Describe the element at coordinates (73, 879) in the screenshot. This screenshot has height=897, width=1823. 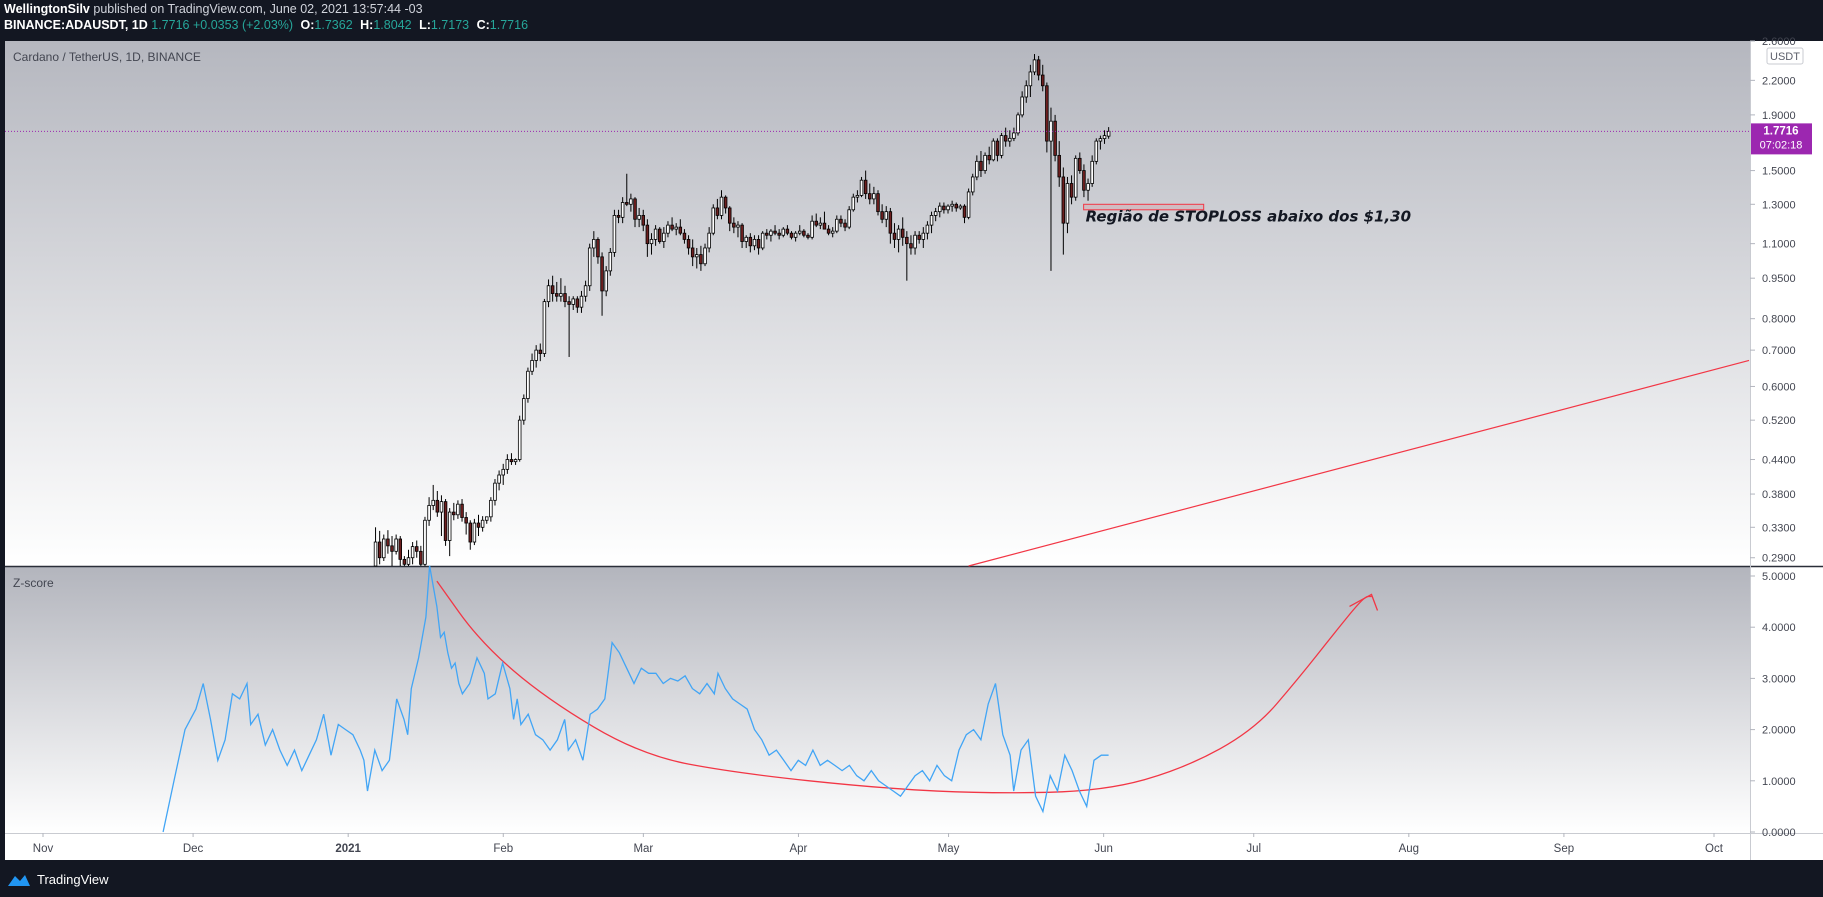
I see `tradingview-brand: TradingView` at that location.